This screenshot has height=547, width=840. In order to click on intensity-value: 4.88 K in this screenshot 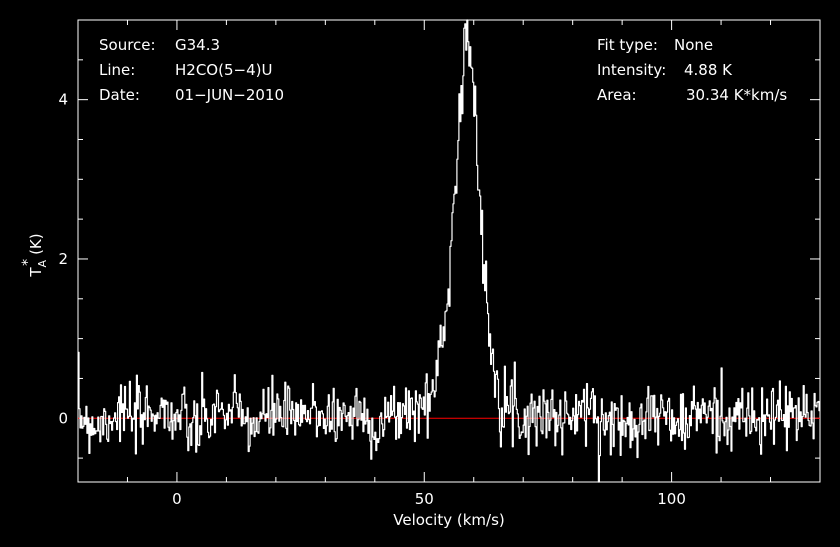, I will do `click(708, 70)`.